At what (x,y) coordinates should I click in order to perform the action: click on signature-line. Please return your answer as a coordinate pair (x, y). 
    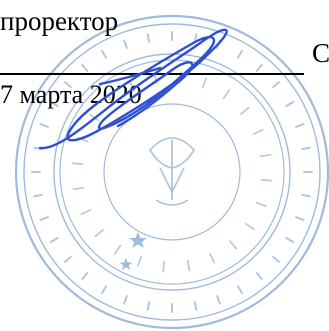
    Looking at the image, I should click on (152, 74).